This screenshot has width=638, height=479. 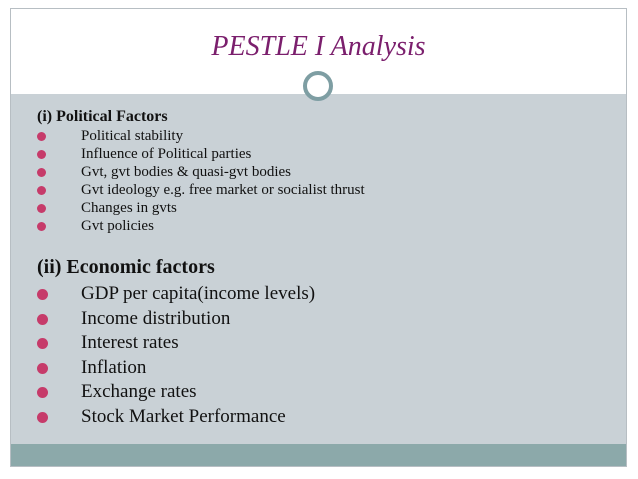 I want to click on list-item-text: Gvt policies, so click(x=117, y=226).